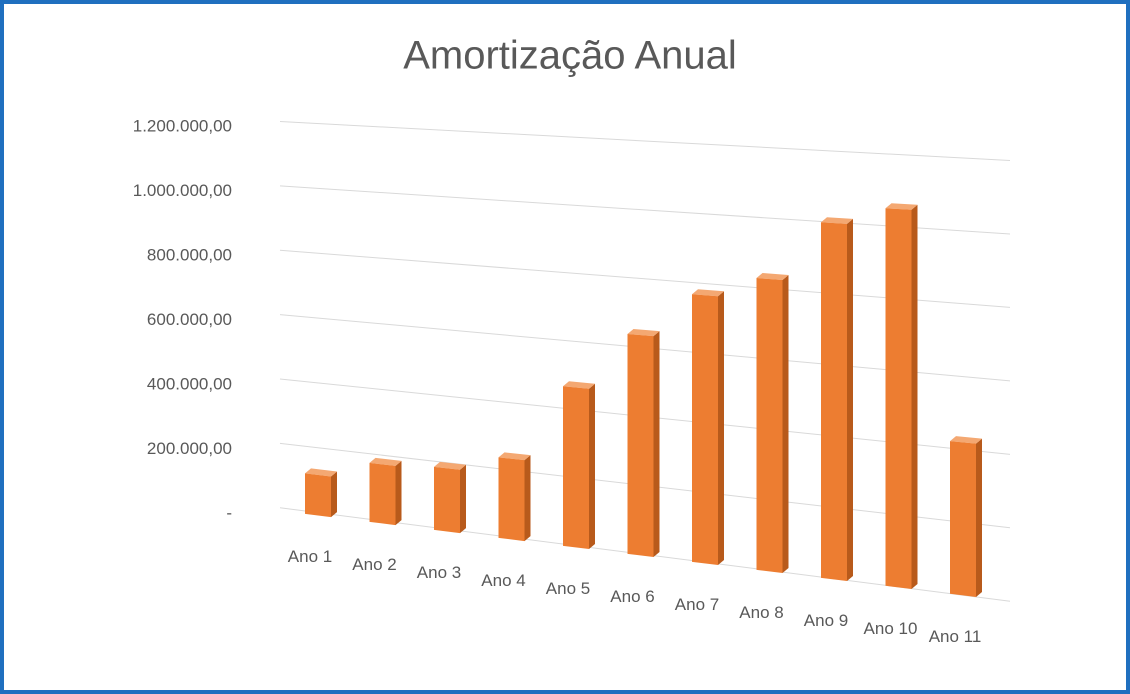 This screenshot has height=694, width=1130. What do you see at coordinates (182, 190) in the screenshot?
I see `y-tick-label: 1.000.000,00` at bounding box center [182, 190].